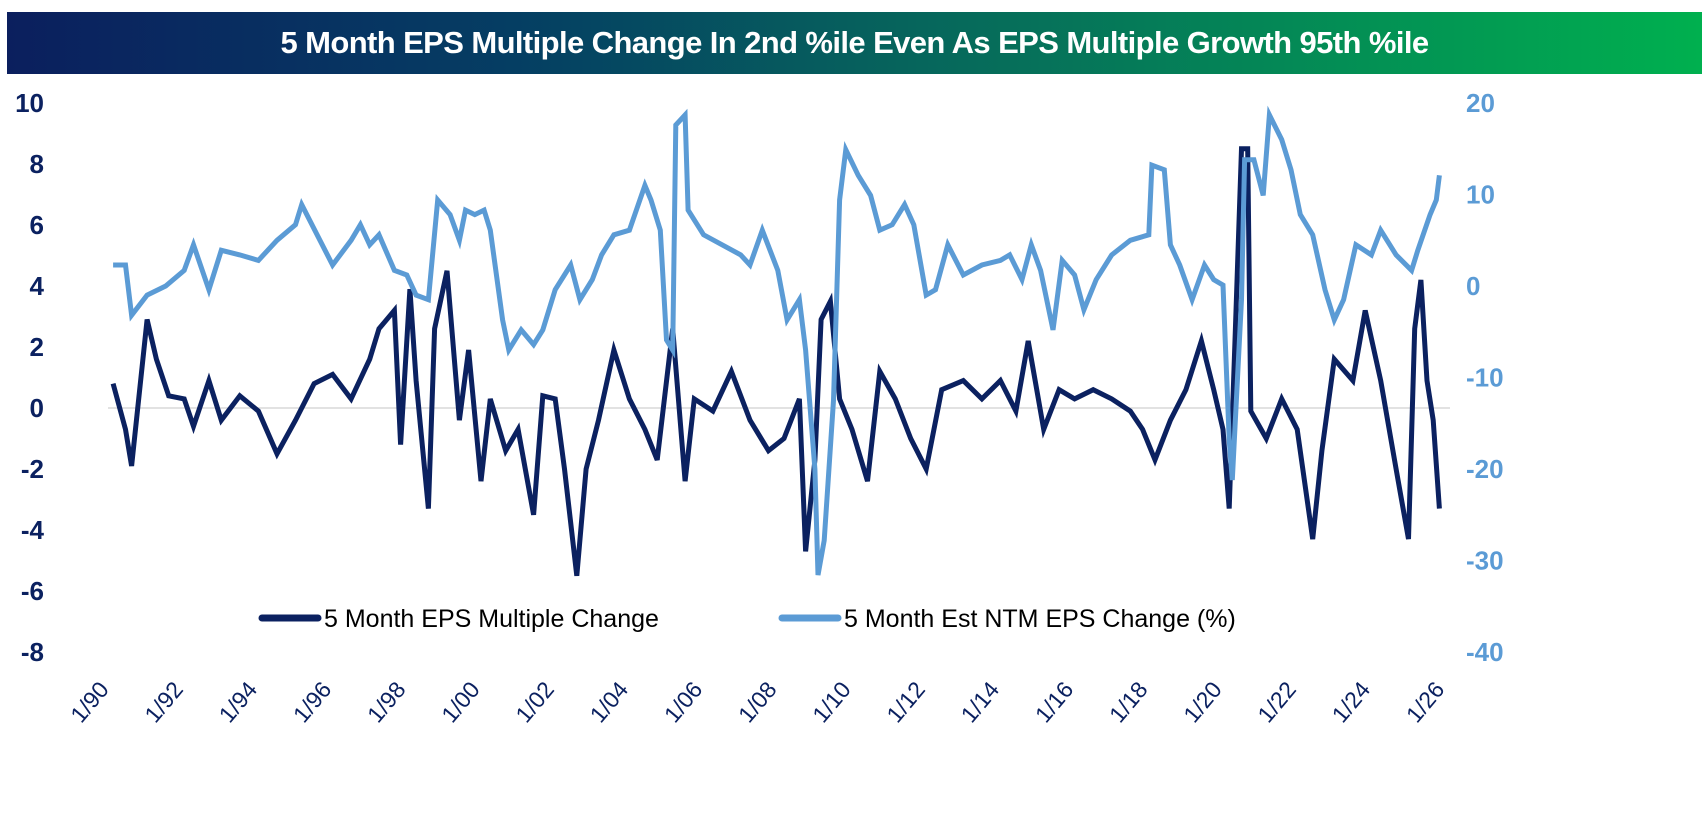 The width and height of the screenshot is (1702, 824). Describe the element at coordinates (37, 347) in the screenshot. I see `left-axis-tick-label: 2` at that location.